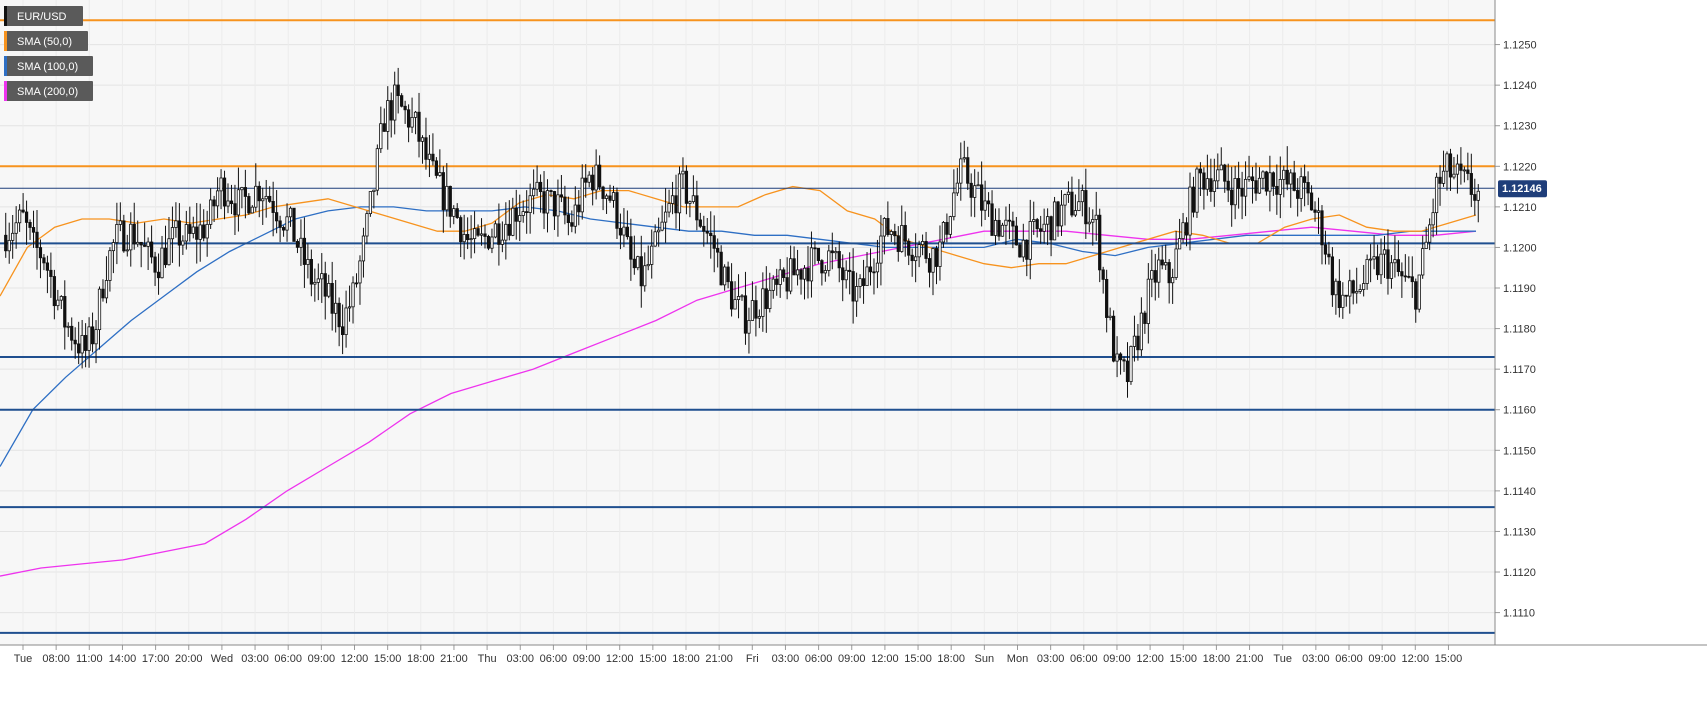 Image resolution: width=1707 pixels, height=728 pixels. Describe the element at coordinates (5, 41) in the screenshot. I see `legend-swatch` at that location.